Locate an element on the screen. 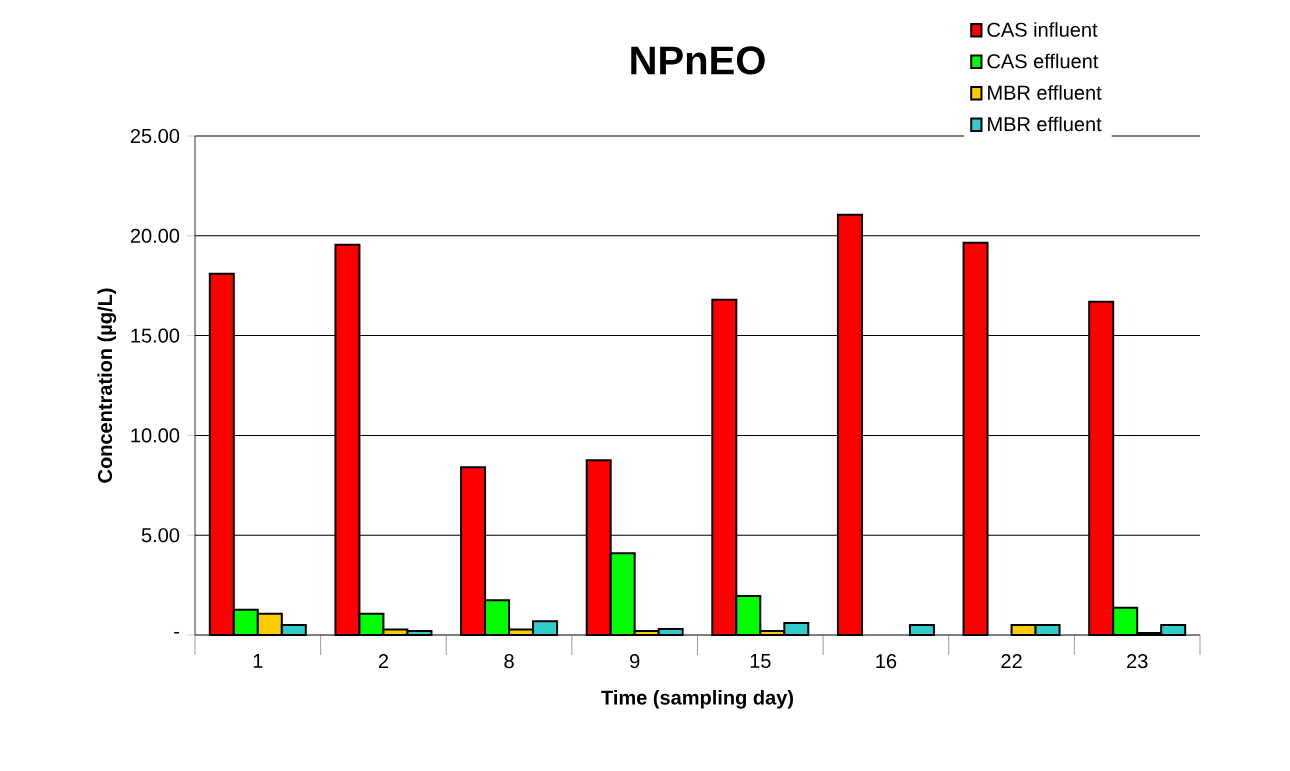  x-tick-label: 23 is located at coordinates (1137, 661).